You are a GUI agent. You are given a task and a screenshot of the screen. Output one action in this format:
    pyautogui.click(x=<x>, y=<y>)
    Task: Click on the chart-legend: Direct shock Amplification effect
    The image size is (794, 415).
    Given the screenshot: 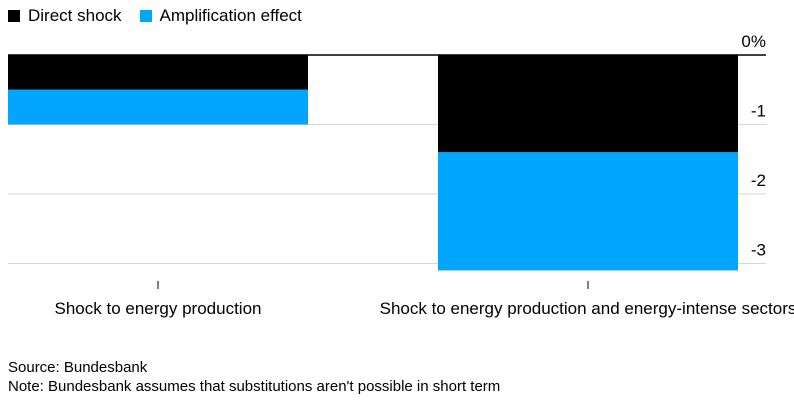 What is the action you would take?
    pyautogui.click(x=164, y=16)
    